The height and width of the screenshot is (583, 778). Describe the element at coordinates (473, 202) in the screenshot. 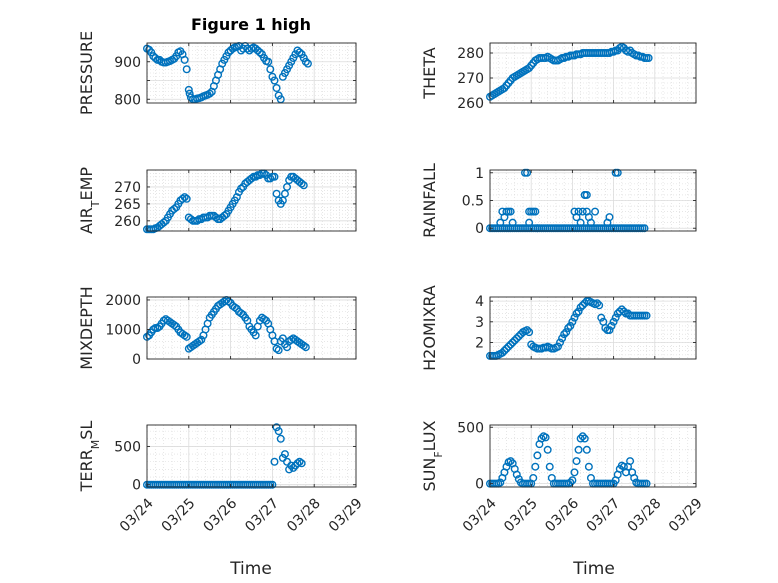

I see `y-tick-label: 0.5` at that location.